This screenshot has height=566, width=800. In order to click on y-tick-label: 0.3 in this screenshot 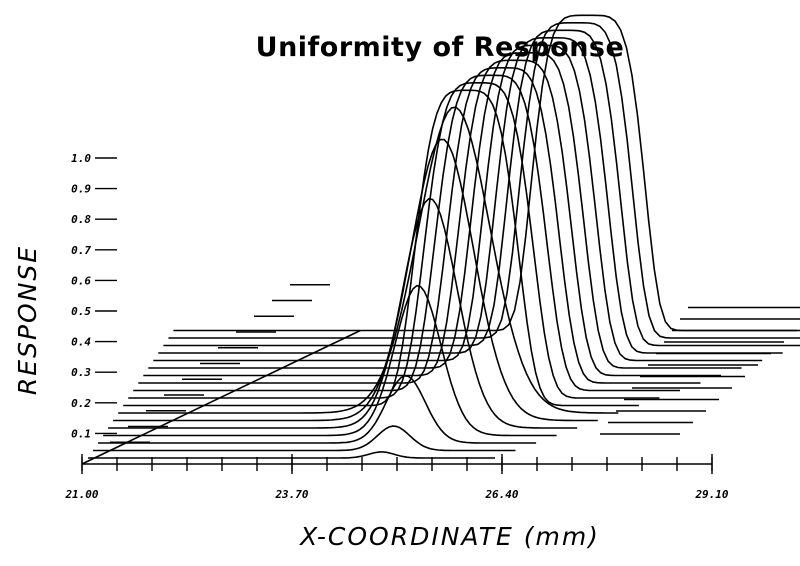, I will do `click(81, 372)`.